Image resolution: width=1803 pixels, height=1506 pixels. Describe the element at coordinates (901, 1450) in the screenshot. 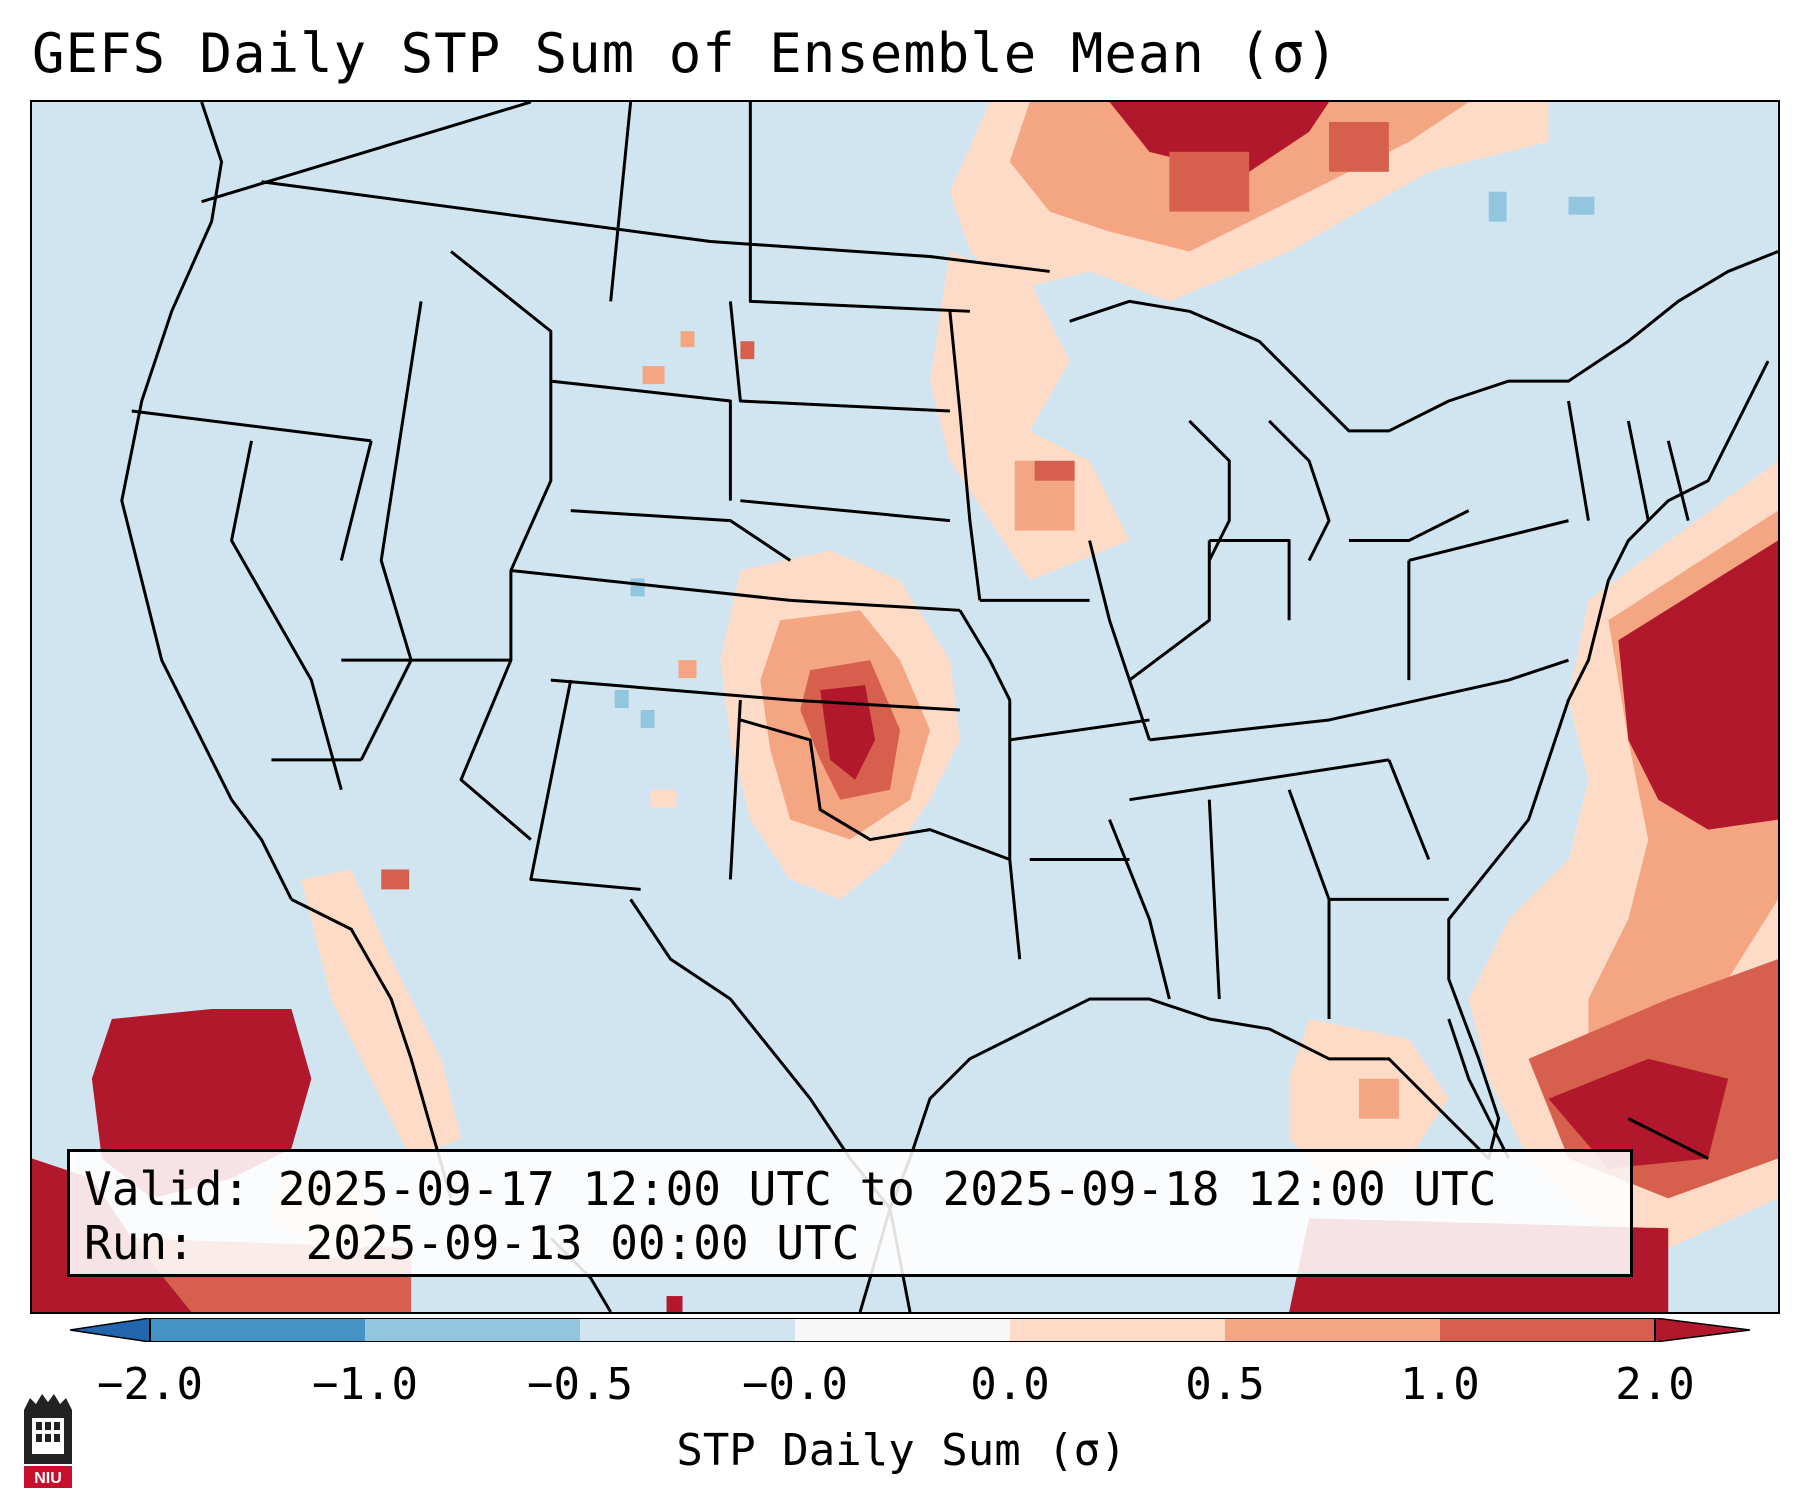

I see `colorbar-label: STP Daily Sum (σ)` at that location.